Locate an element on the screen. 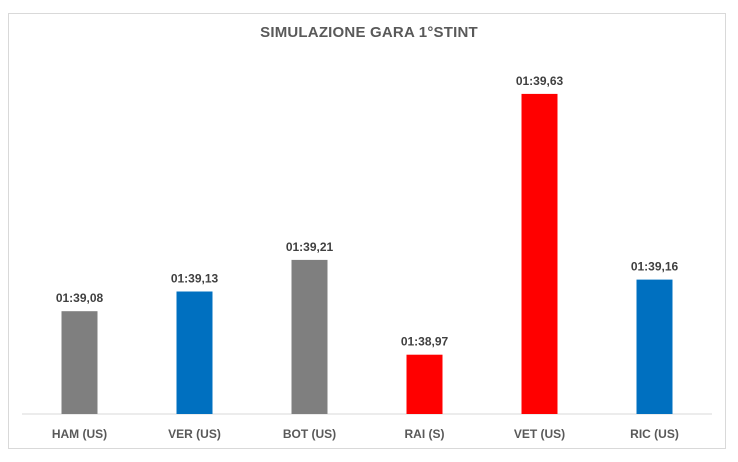 This screenshot has height=462, width=738. category-label-2: BOT (US) is located at coordinates (309, 434).